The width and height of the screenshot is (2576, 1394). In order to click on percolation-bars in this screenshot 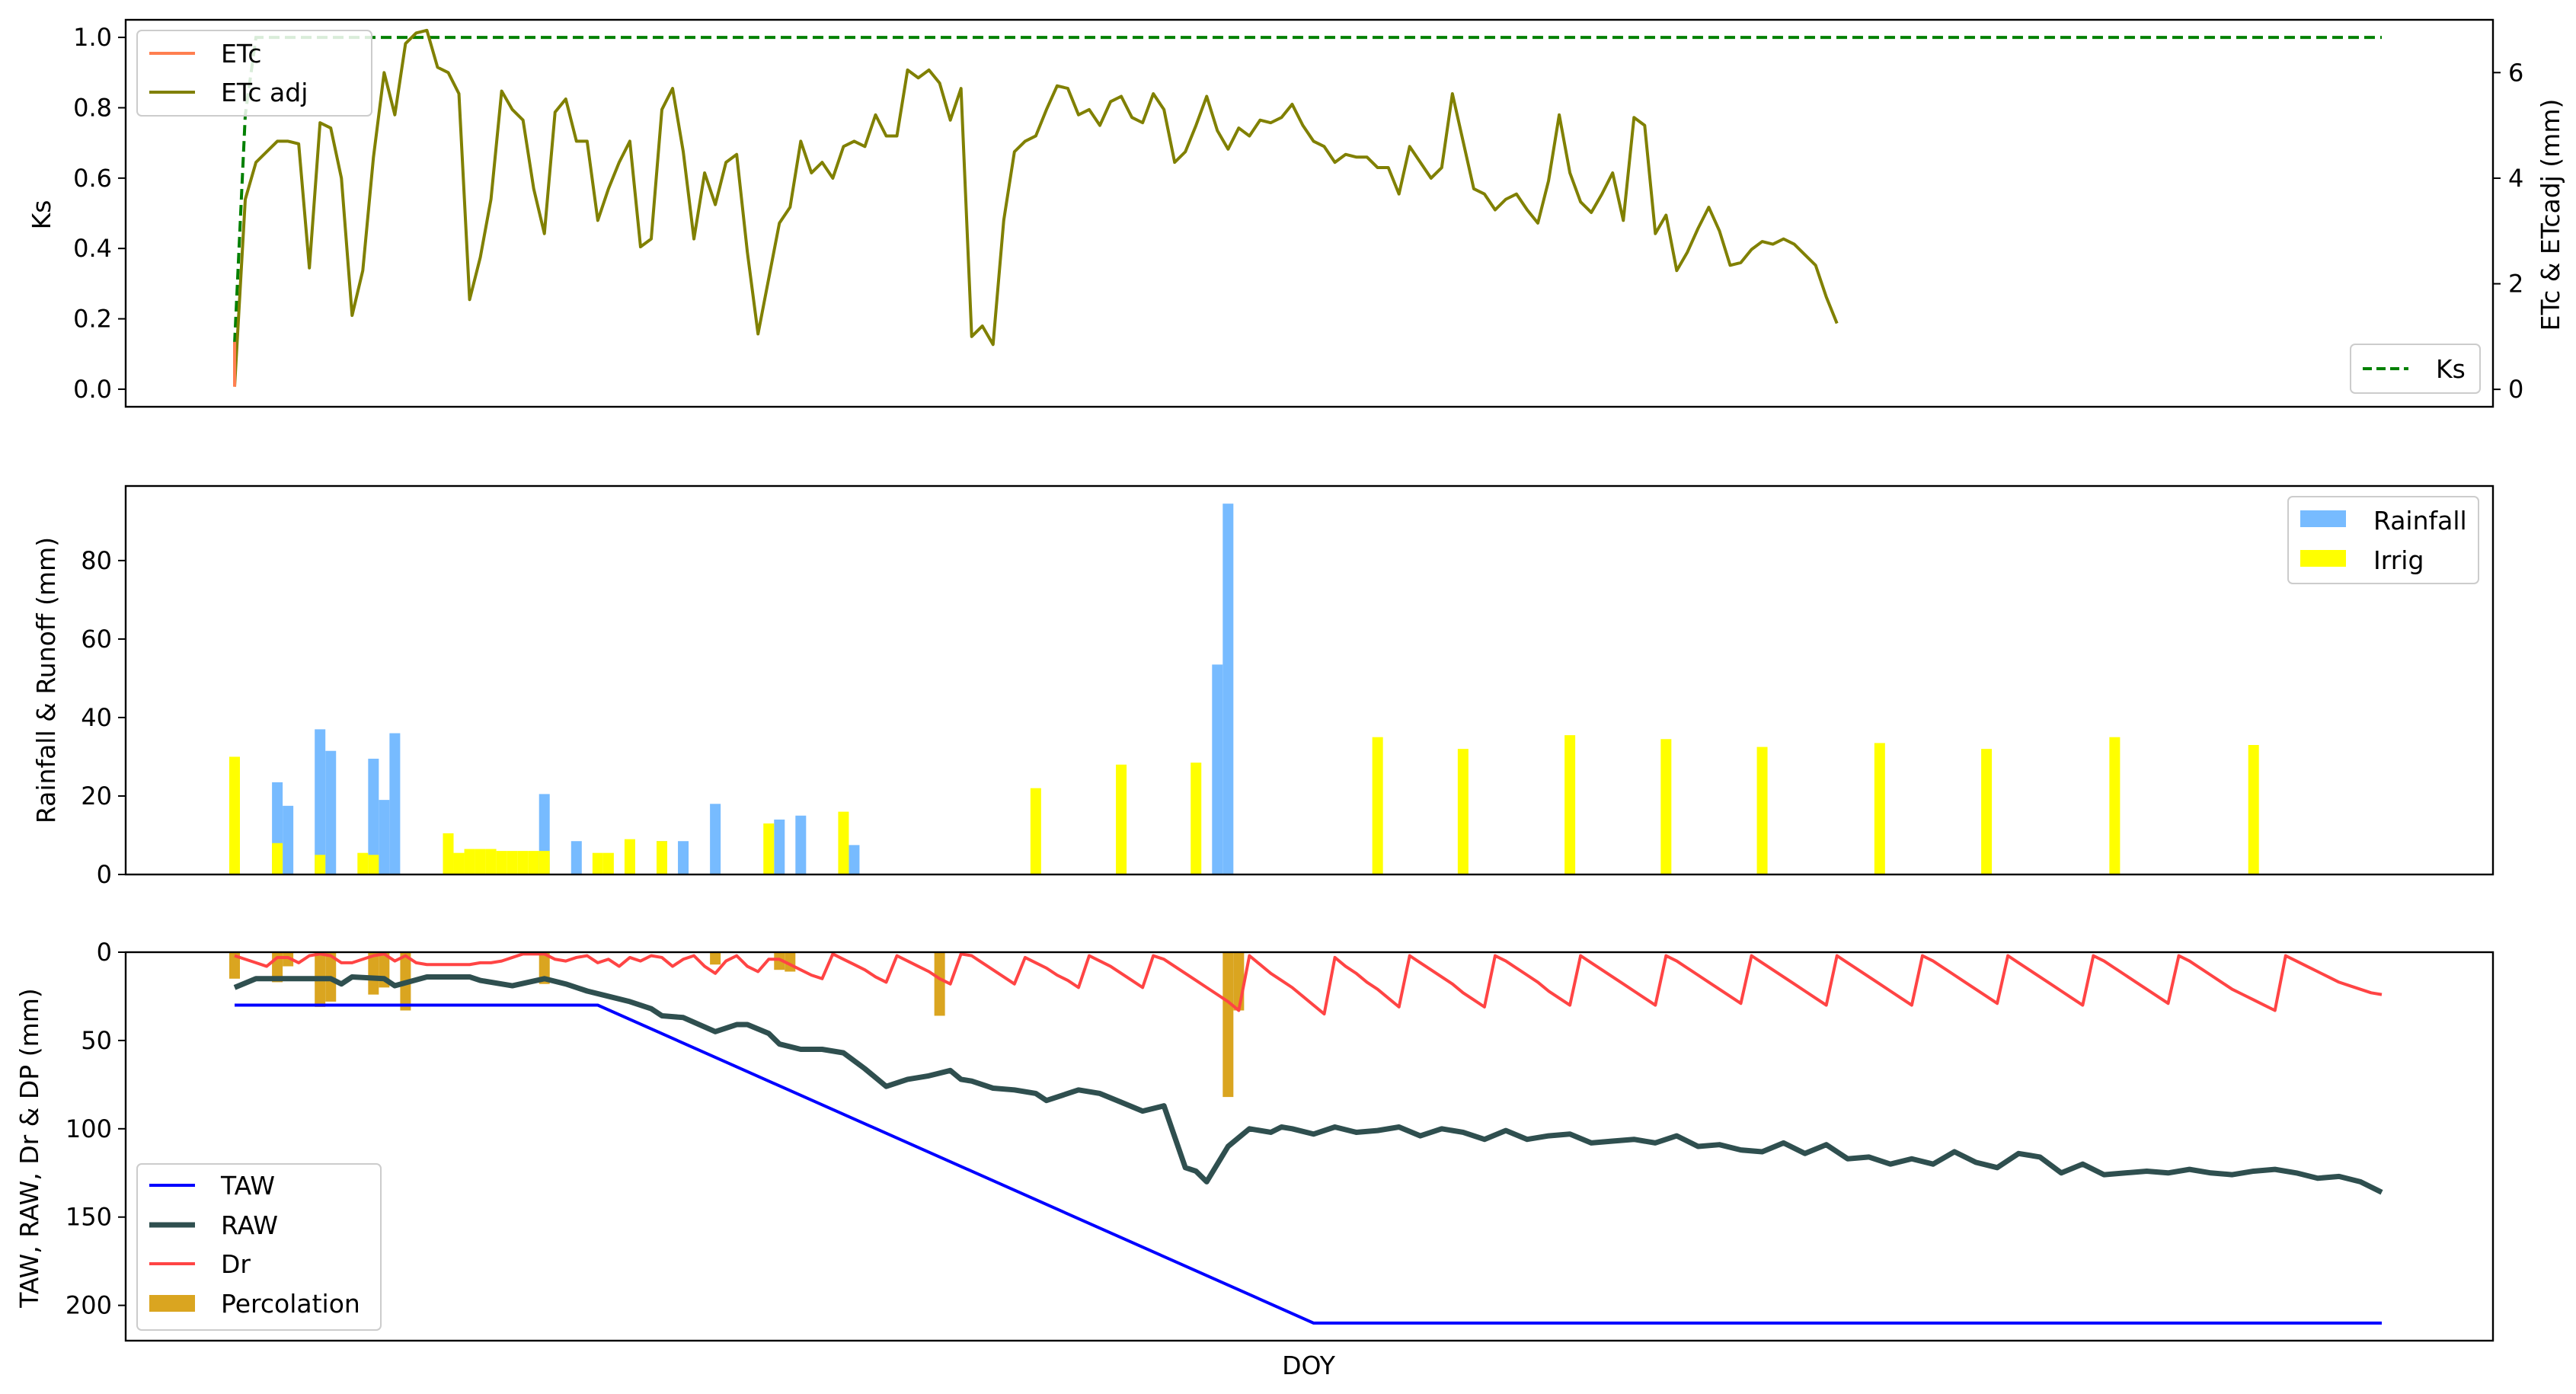, I will do `click(737, 1025)`.